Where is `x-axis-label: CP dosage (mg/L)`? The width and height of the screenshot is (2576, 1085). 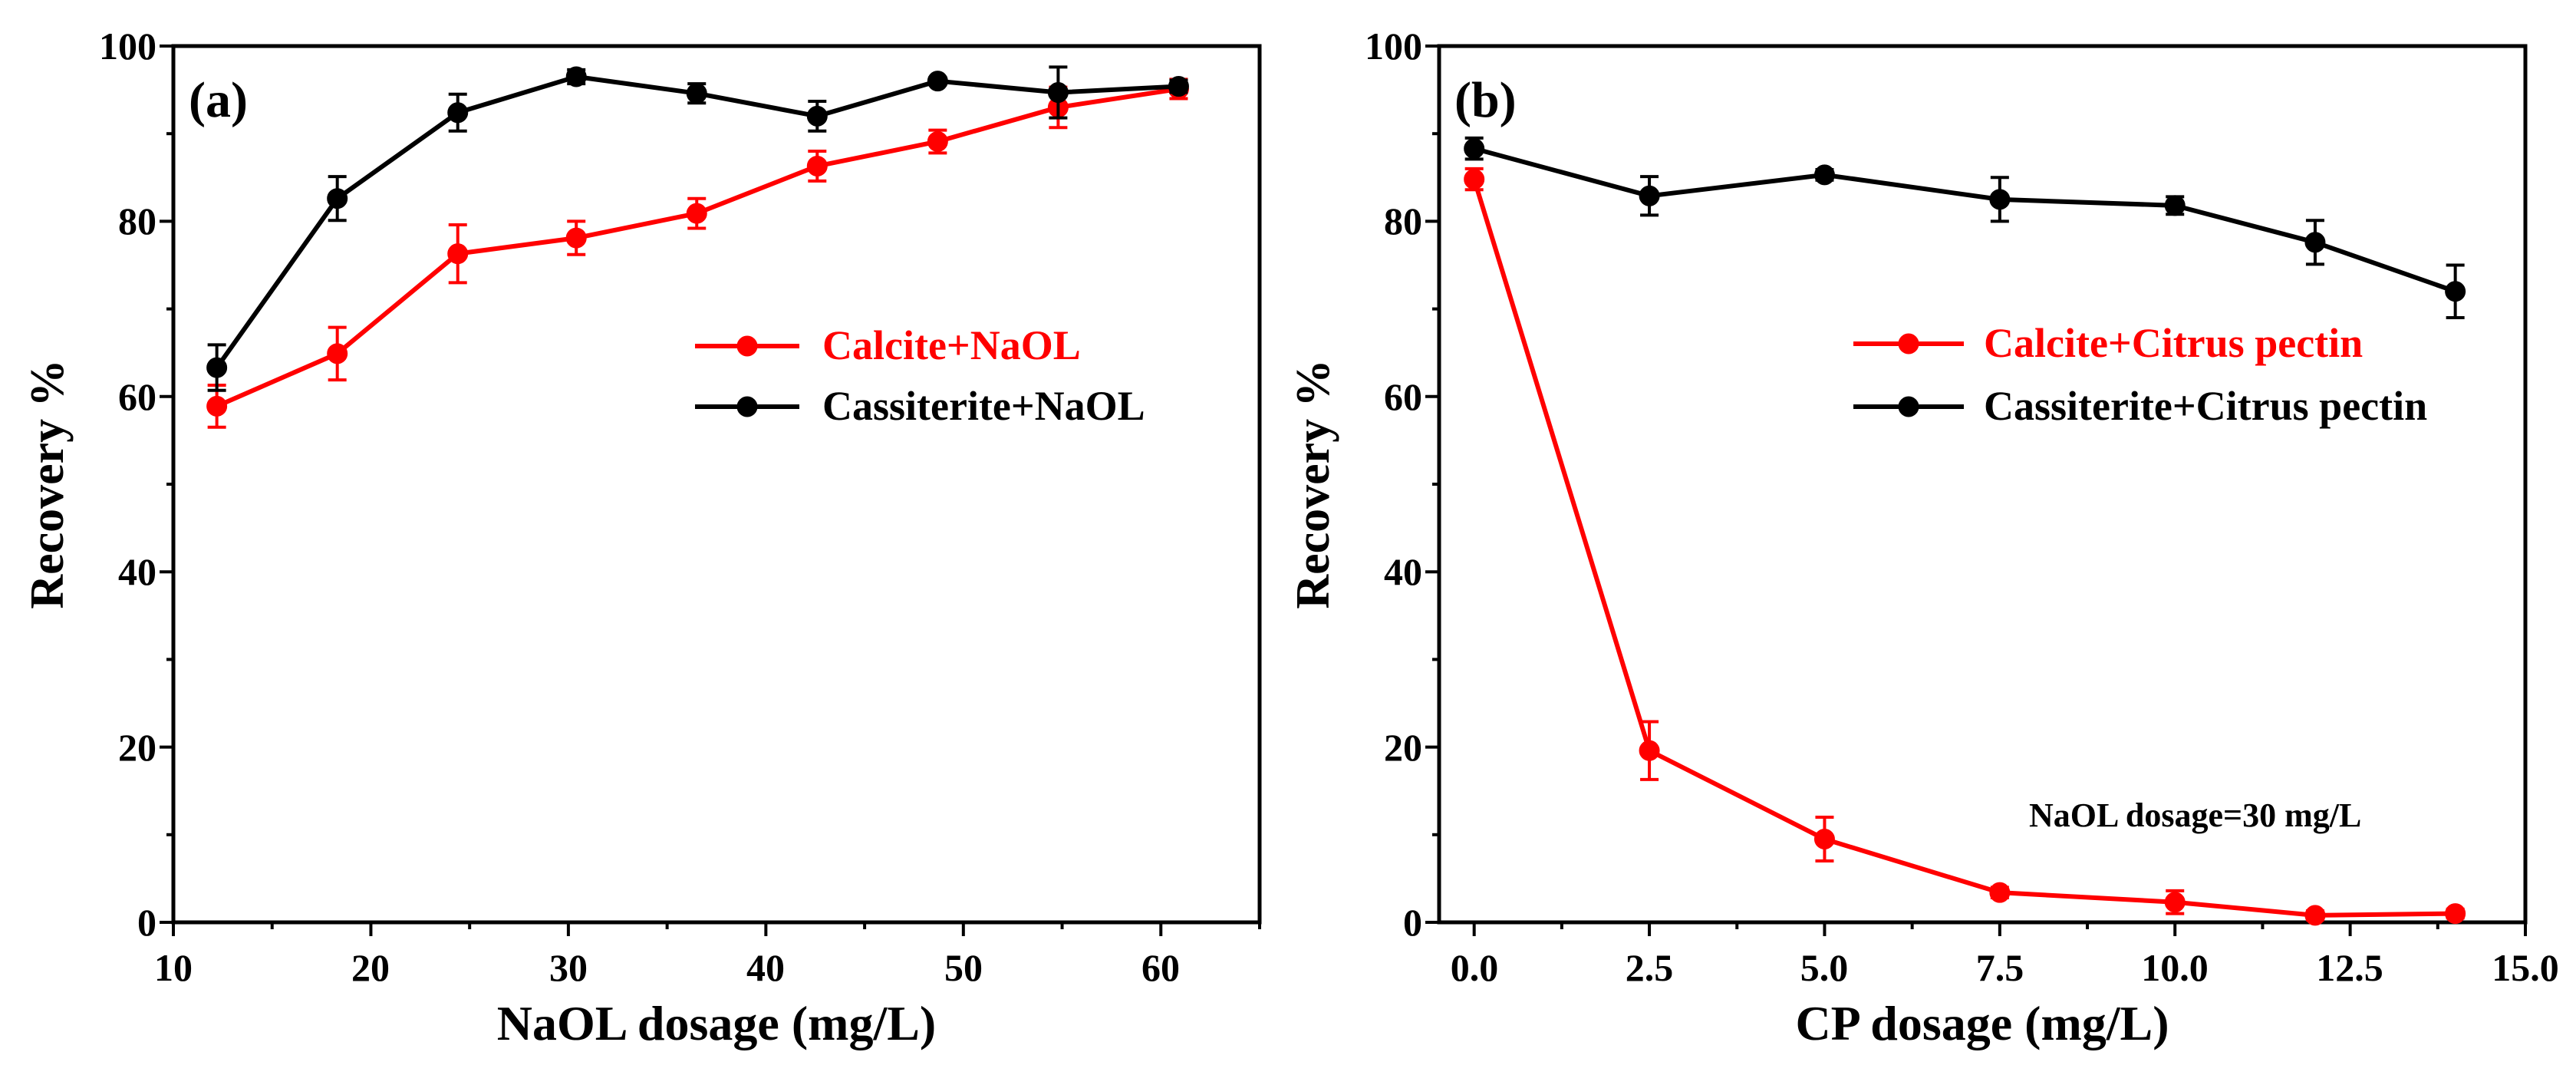
x-axis-label: CP dosage (mg/L) is located at coordinates (1982, 1023).